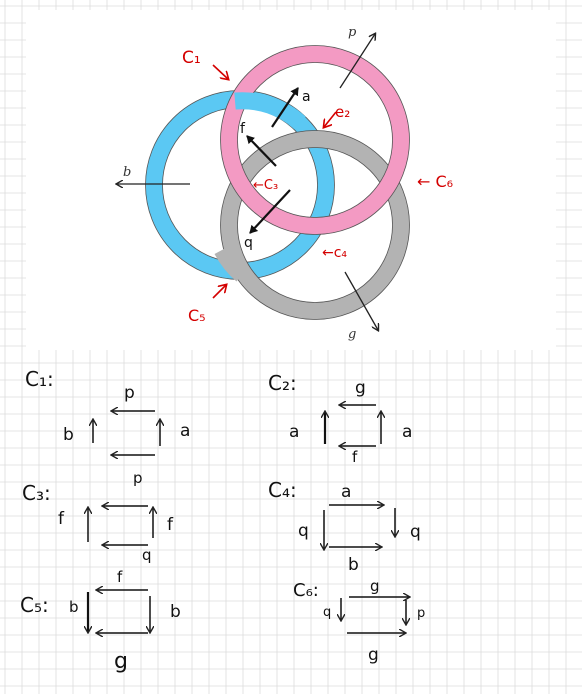 This screenshot has width=582, height=694. Describe the element at coordinates (127, 172) in the screenshot. I see `label-b: b` at that location.